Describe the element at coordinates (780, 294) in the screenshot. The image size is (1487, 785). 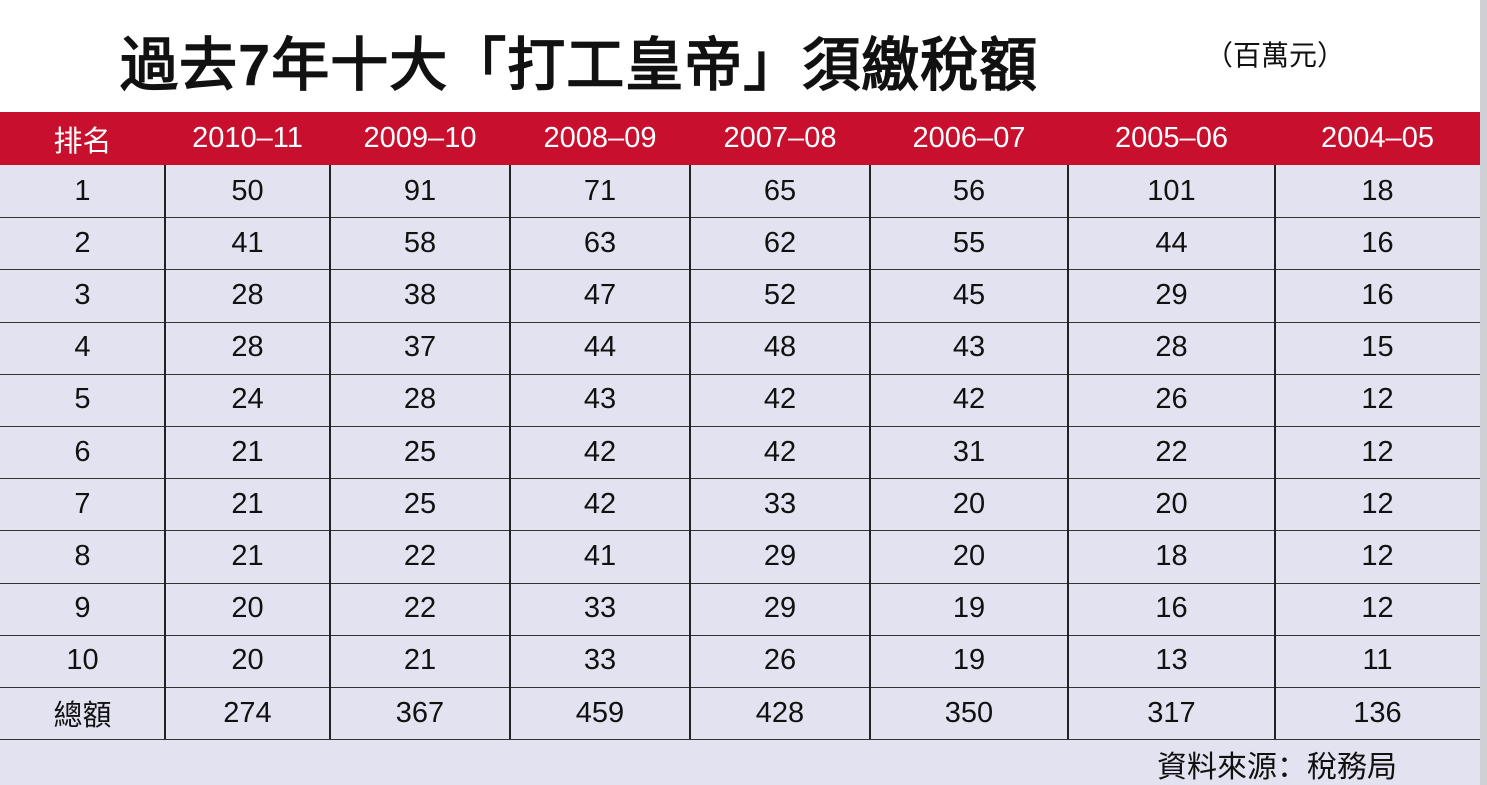
I see `table-cell: 52` at that location.